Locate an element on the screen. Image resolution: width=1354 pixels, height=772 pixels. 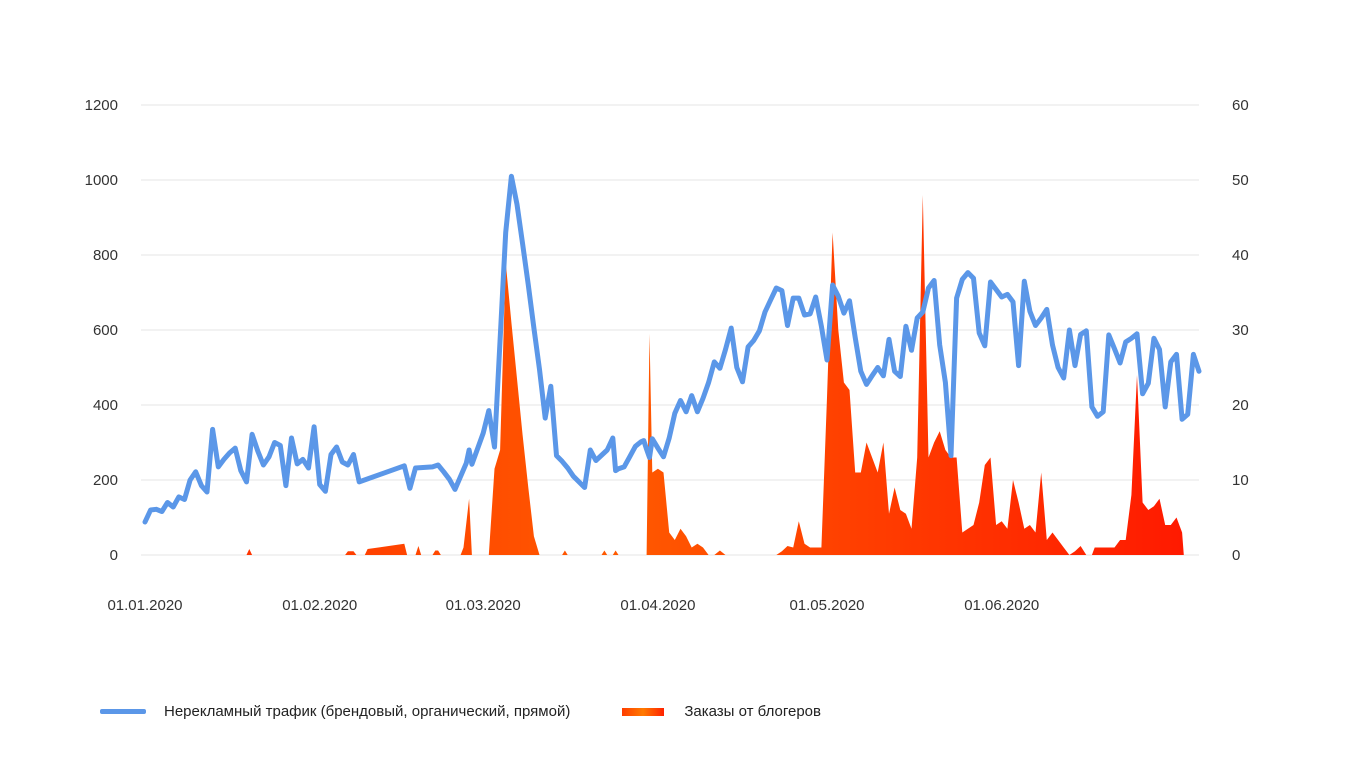
left-tick-label: 200 is located at coordinates (105, 480).